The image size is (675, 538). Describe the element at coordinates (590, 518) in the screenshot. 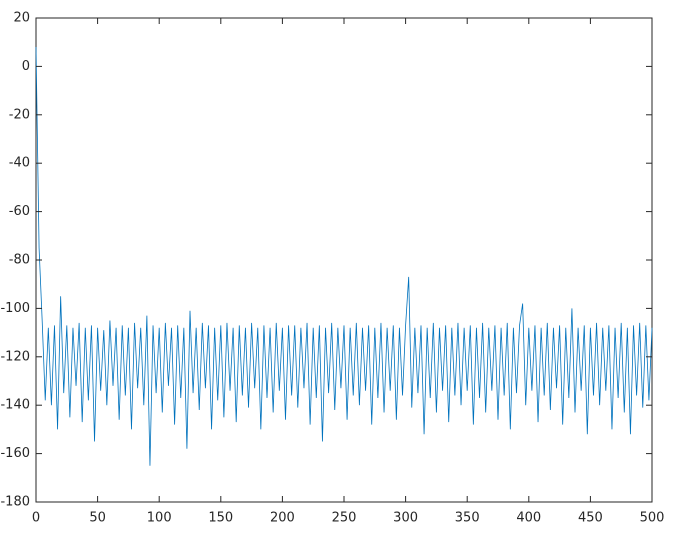

I see `x-tick-label: 450` at that location.